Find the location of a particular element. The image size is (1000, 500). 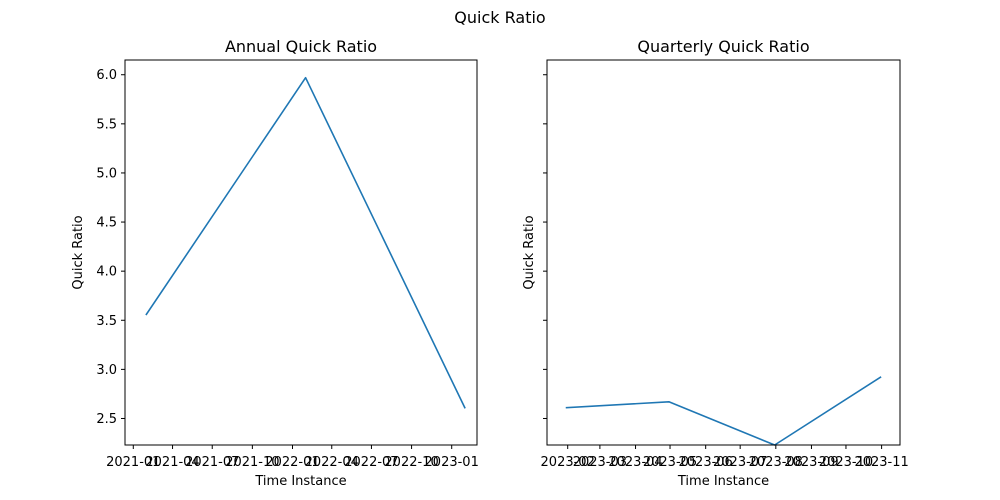

annual-quick-ratio-x-tick-label: 2022-07 is located at coordinates (371, 462).